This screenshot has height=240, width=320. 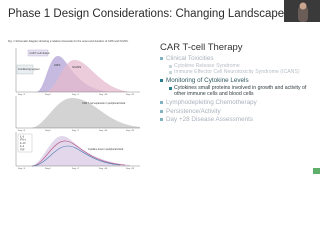 I want to click on figure-label: CRS, so click(x=57, y=65).